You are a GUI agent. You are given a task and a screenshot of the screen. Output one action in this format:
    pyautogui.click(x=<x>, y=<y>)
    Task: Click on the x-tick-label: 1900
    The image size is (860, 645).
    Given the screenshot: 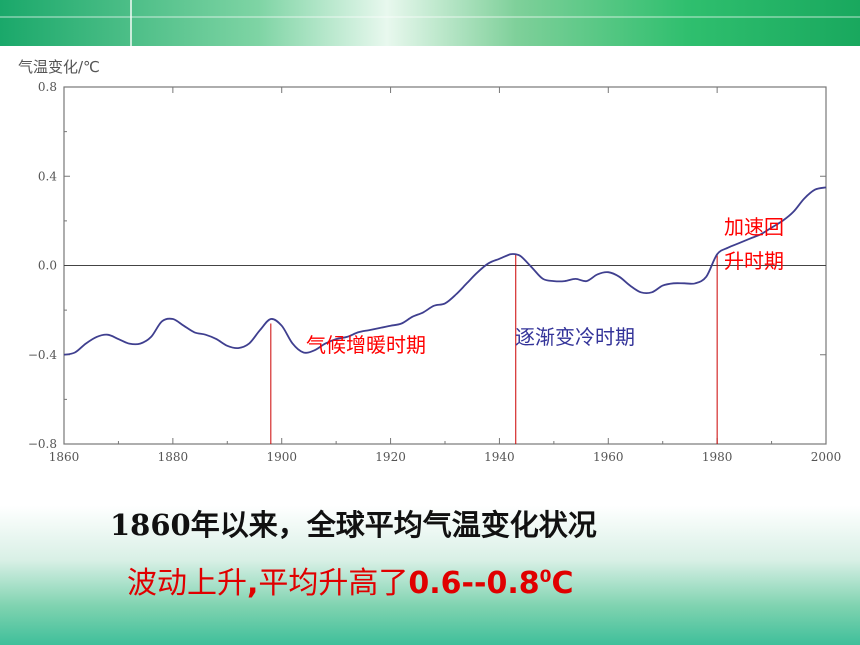 What is the action you would take?
    pyautogui.click(x=281, y=457)
    